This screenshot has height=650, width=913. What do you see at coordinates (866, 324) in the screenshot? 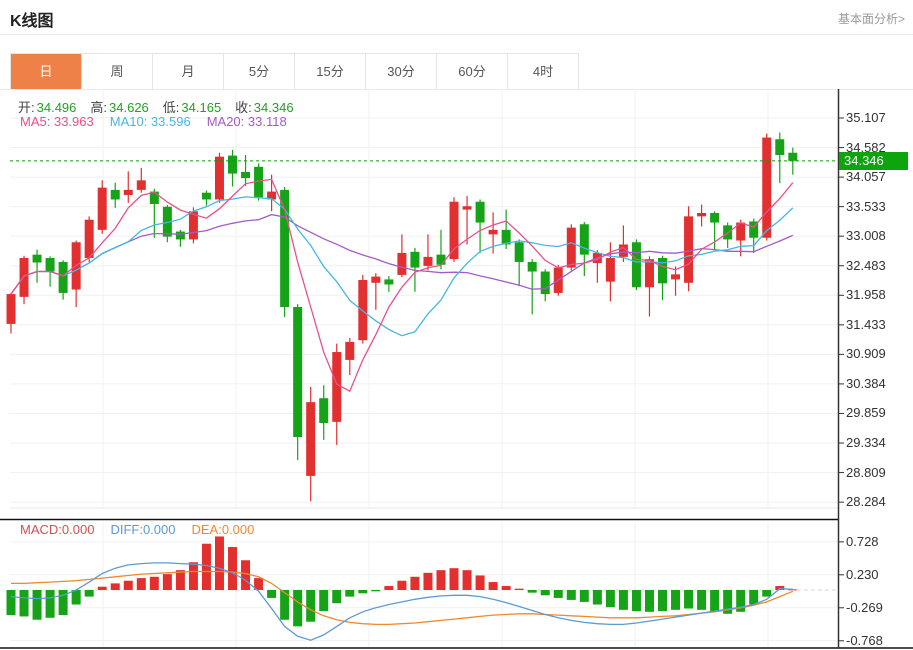
I see `price-axis-tick: 31.433` at bounding box center [866, 324].